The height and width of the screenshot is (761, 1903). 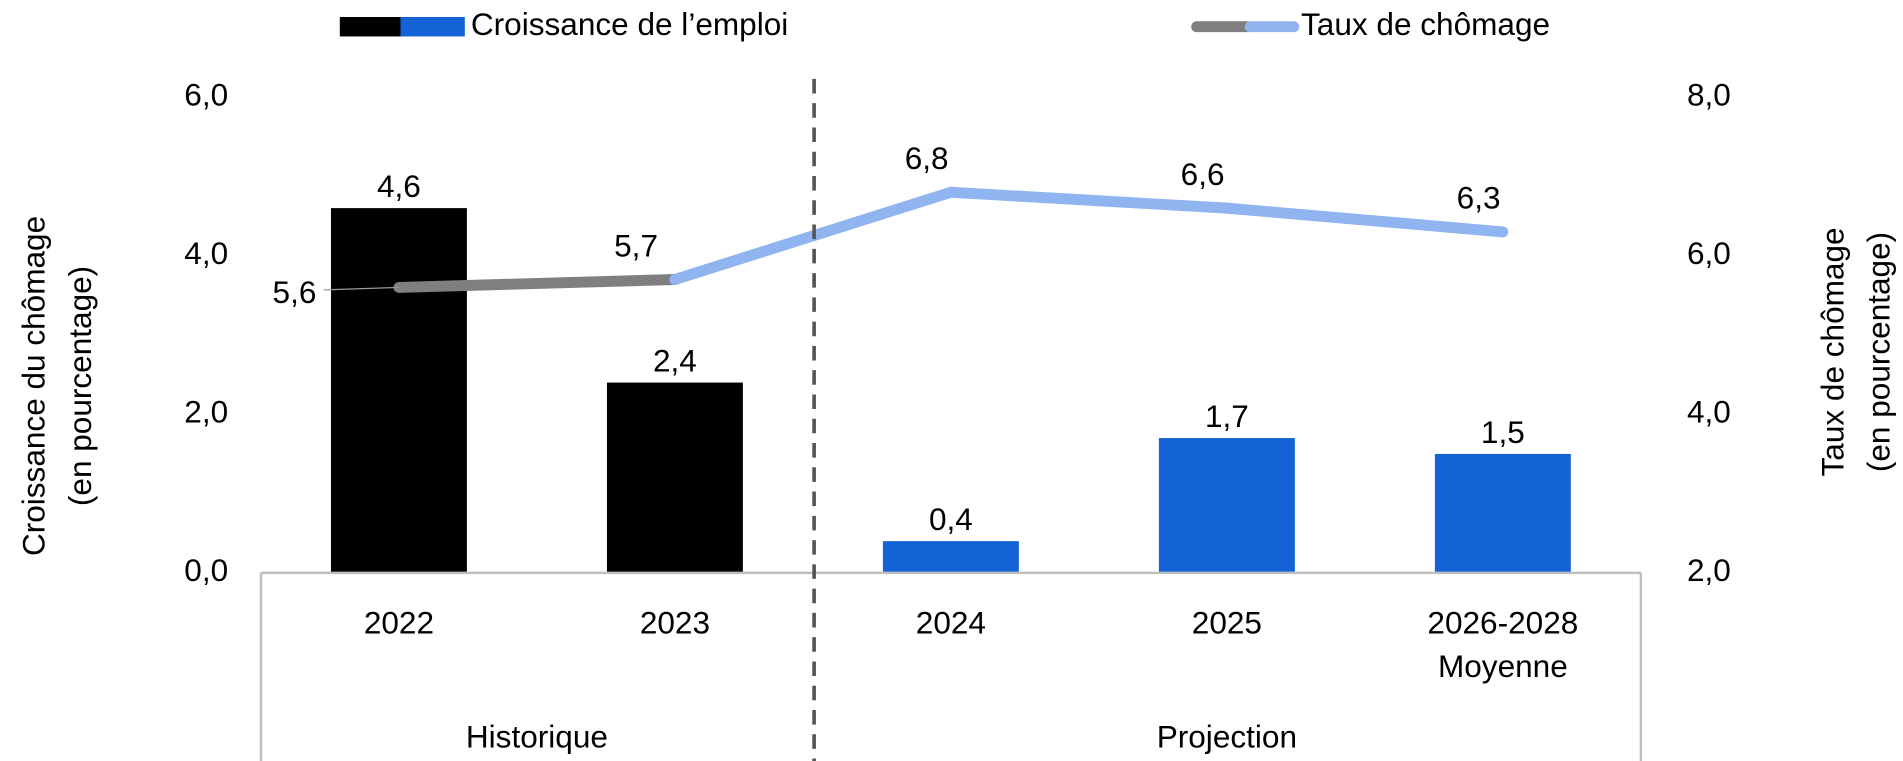 What do you see at coordinates (1503, 432) in the screenshot?
I see `bar-value-label: 1,5` at bounding box center [1503, 432].